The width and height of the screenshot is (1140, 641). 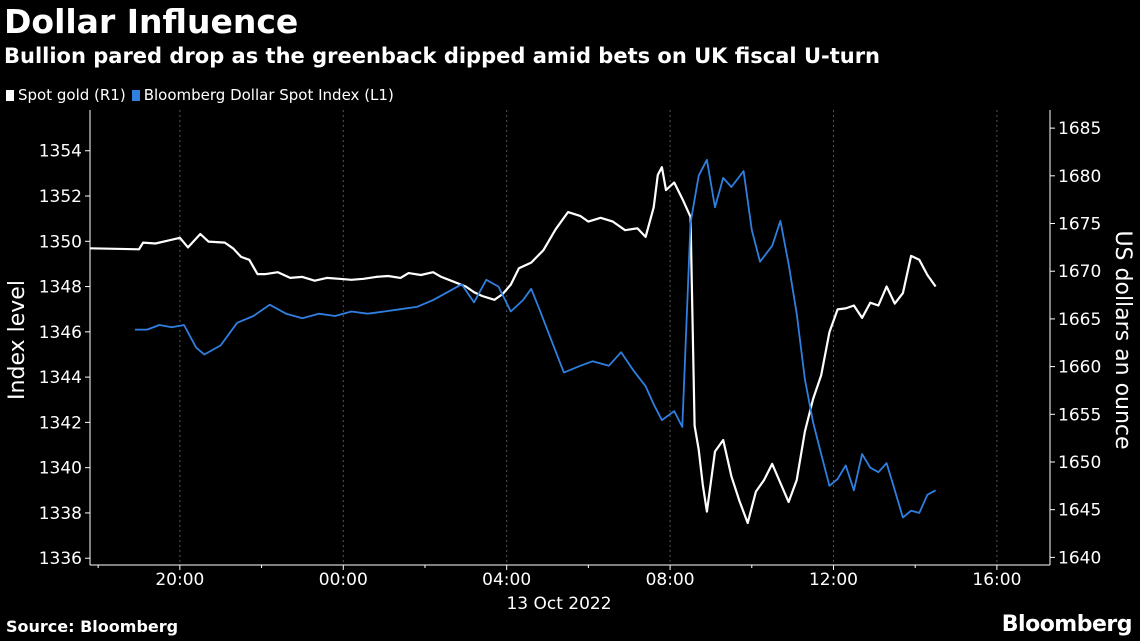 I want to click on y-left-tick-label: 1348, so click(x=60, y=288).